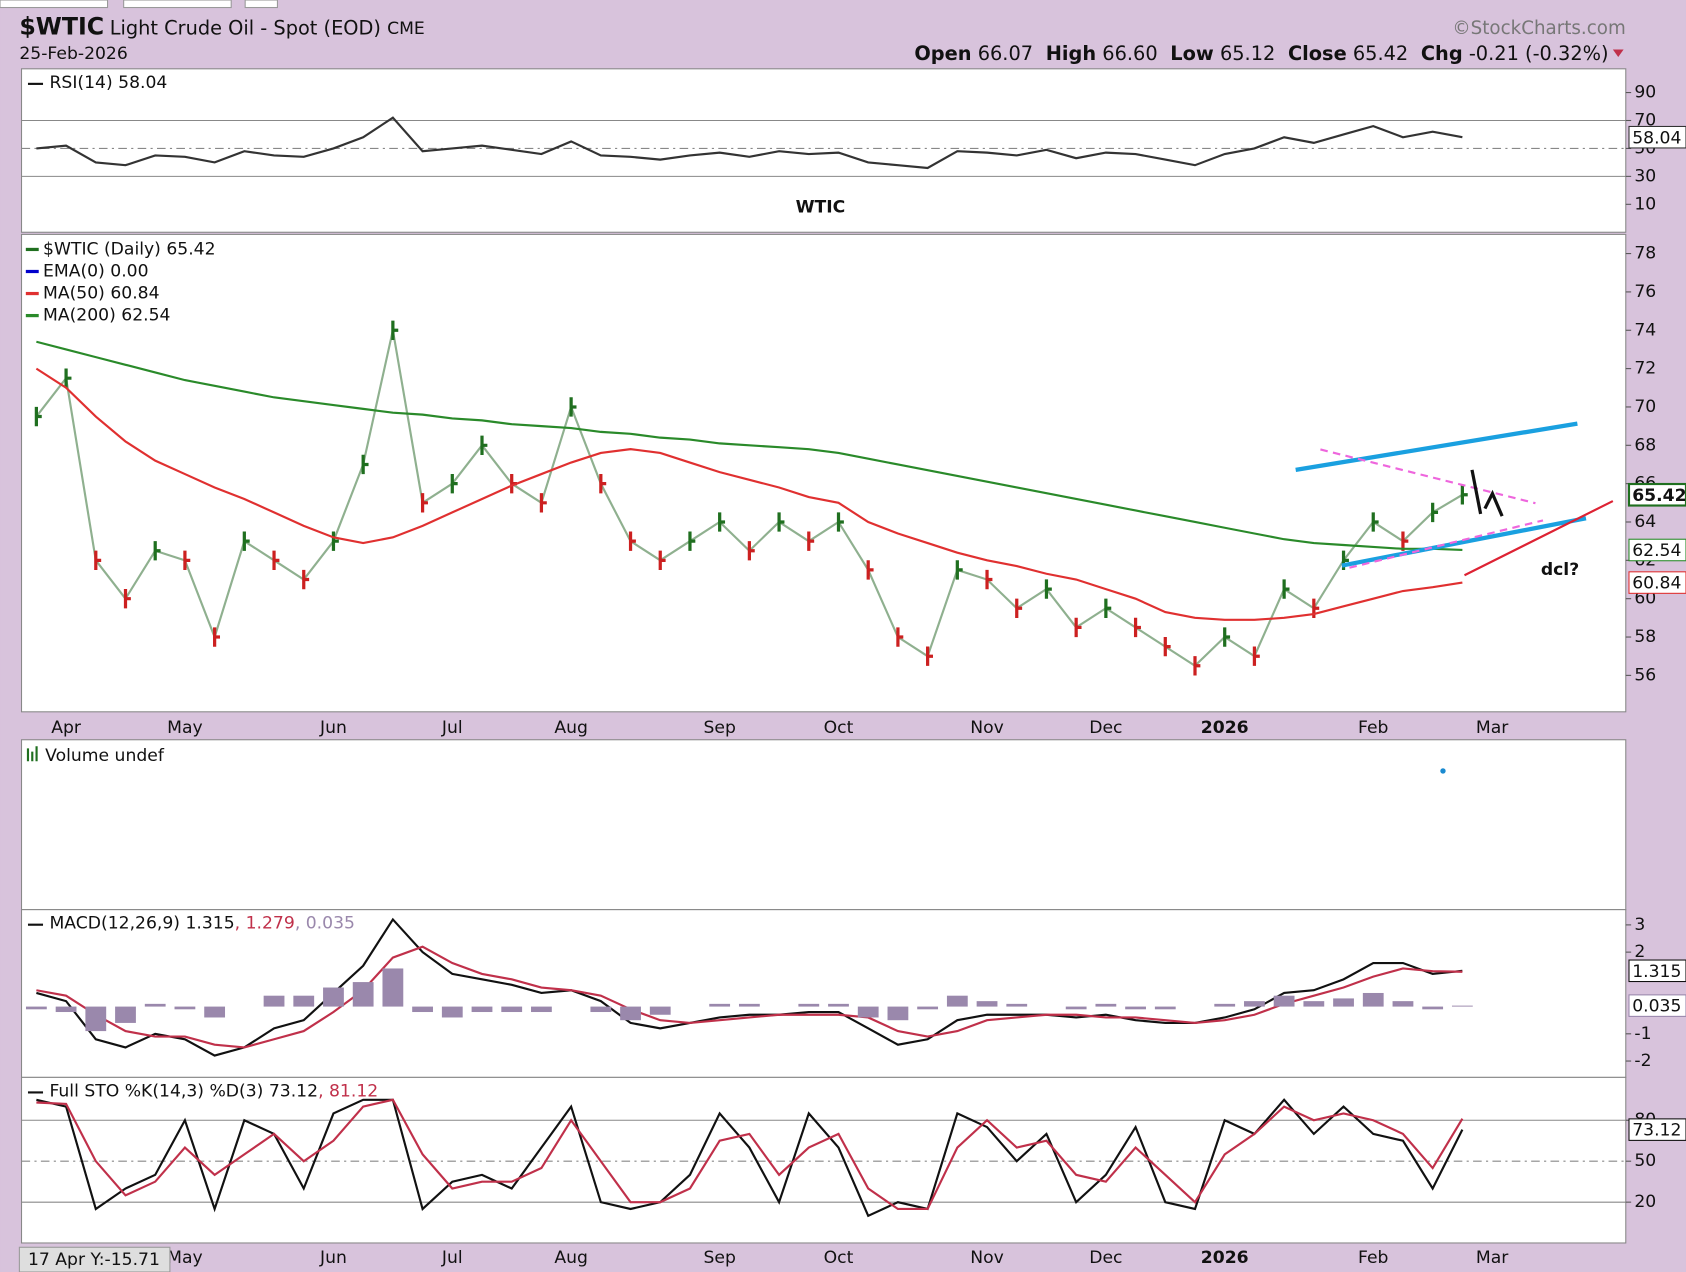 The height and width of the screenshot is (1272, 1686). What do you see at coordinates (942, 52) in the screenshot?
I see `quote-label: Open` at bounding box center [942, 52].